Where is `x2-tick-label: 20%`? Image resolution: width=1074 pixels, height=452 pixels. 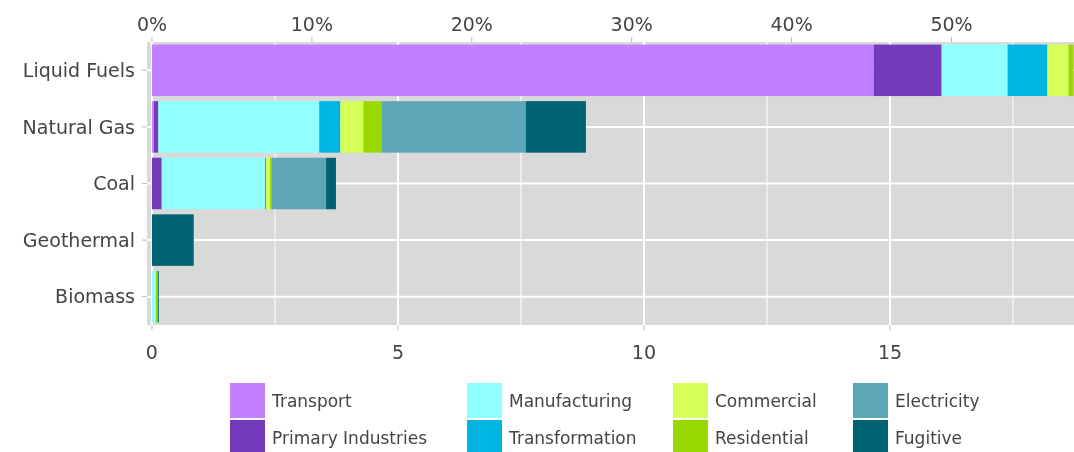 x2-tick-label: 20% is located at coordinates (471, 24).